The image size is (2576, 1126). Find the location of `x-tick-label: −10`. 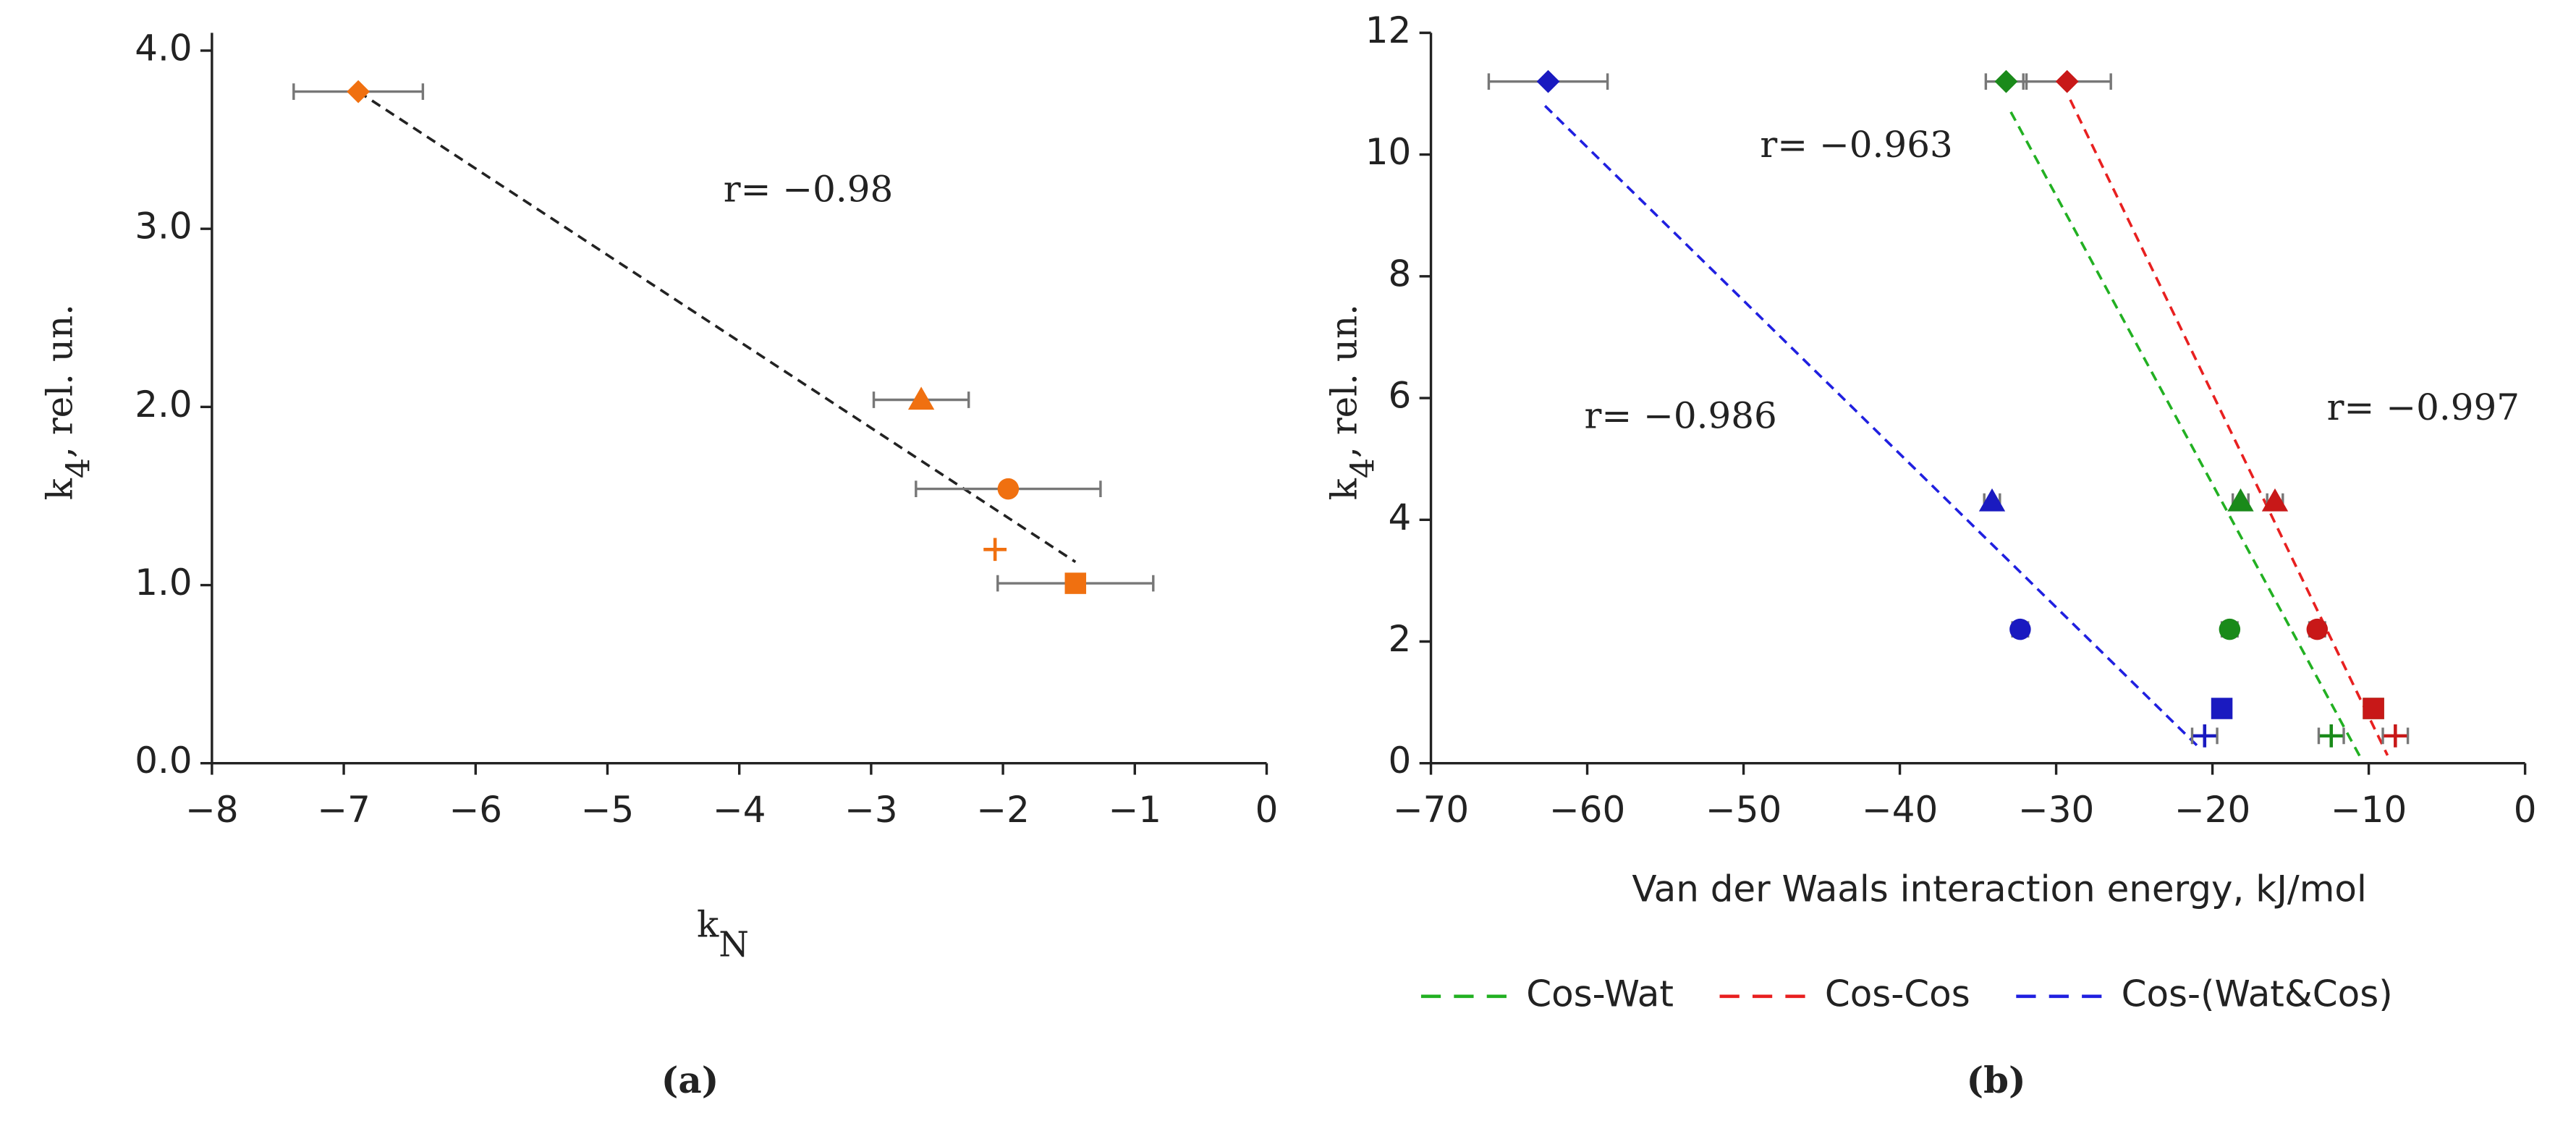

x-tick-label: −10 is located at coordinates (2369, 810).